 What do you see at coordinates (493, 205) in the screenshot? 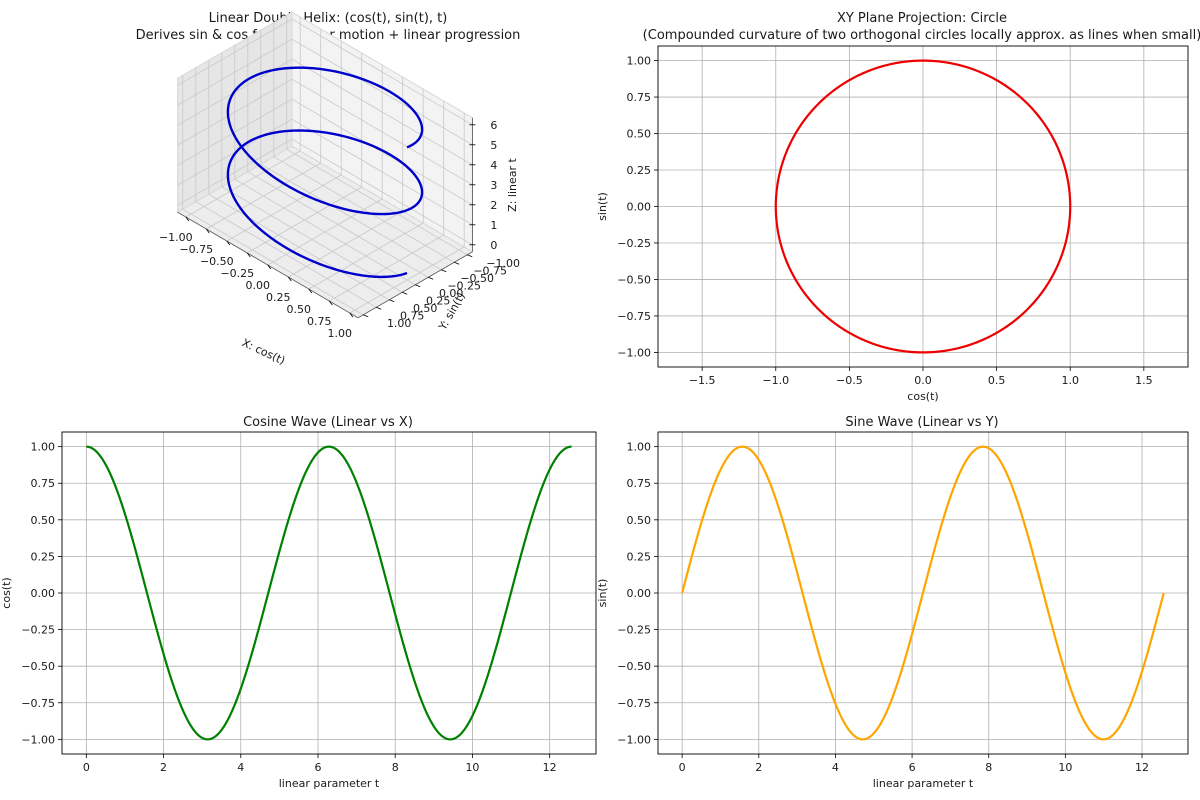
I see `helix-z-tick-label: 2` at bounding box center [493, 205].